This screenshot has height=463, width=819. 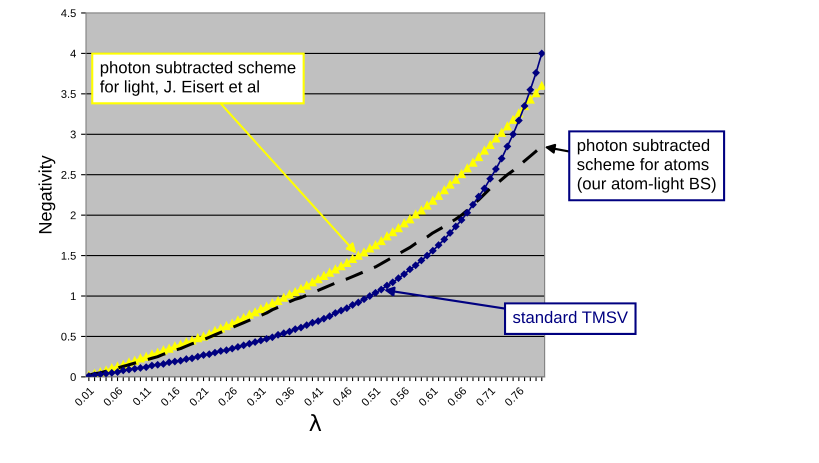 What do you see at coordinates (256, 396) in the screenshot?
I see `x-tick-label: 0.31` at bounding box center [256, 396].